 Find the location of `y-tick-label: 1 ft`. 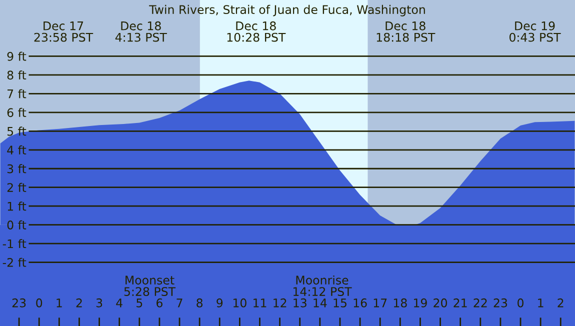

y-tick-label: 1 ft is located at coordinates (17, 206).